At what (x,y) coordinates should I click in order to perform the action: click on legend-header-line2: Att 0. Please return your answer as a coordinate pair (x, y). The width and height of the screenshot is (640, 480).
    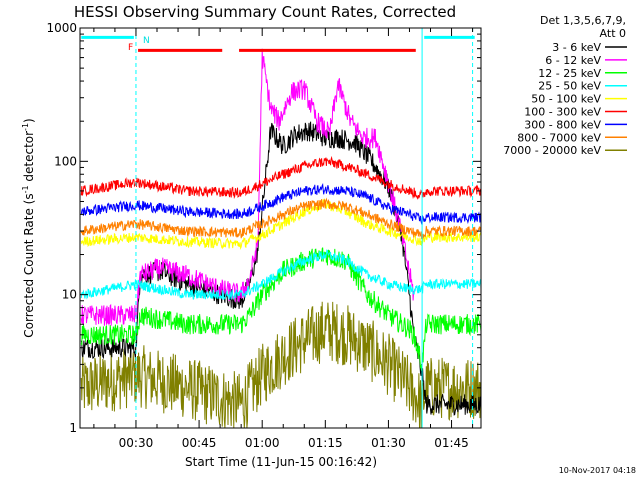
    Looking at the image, I should click on (613, 33).